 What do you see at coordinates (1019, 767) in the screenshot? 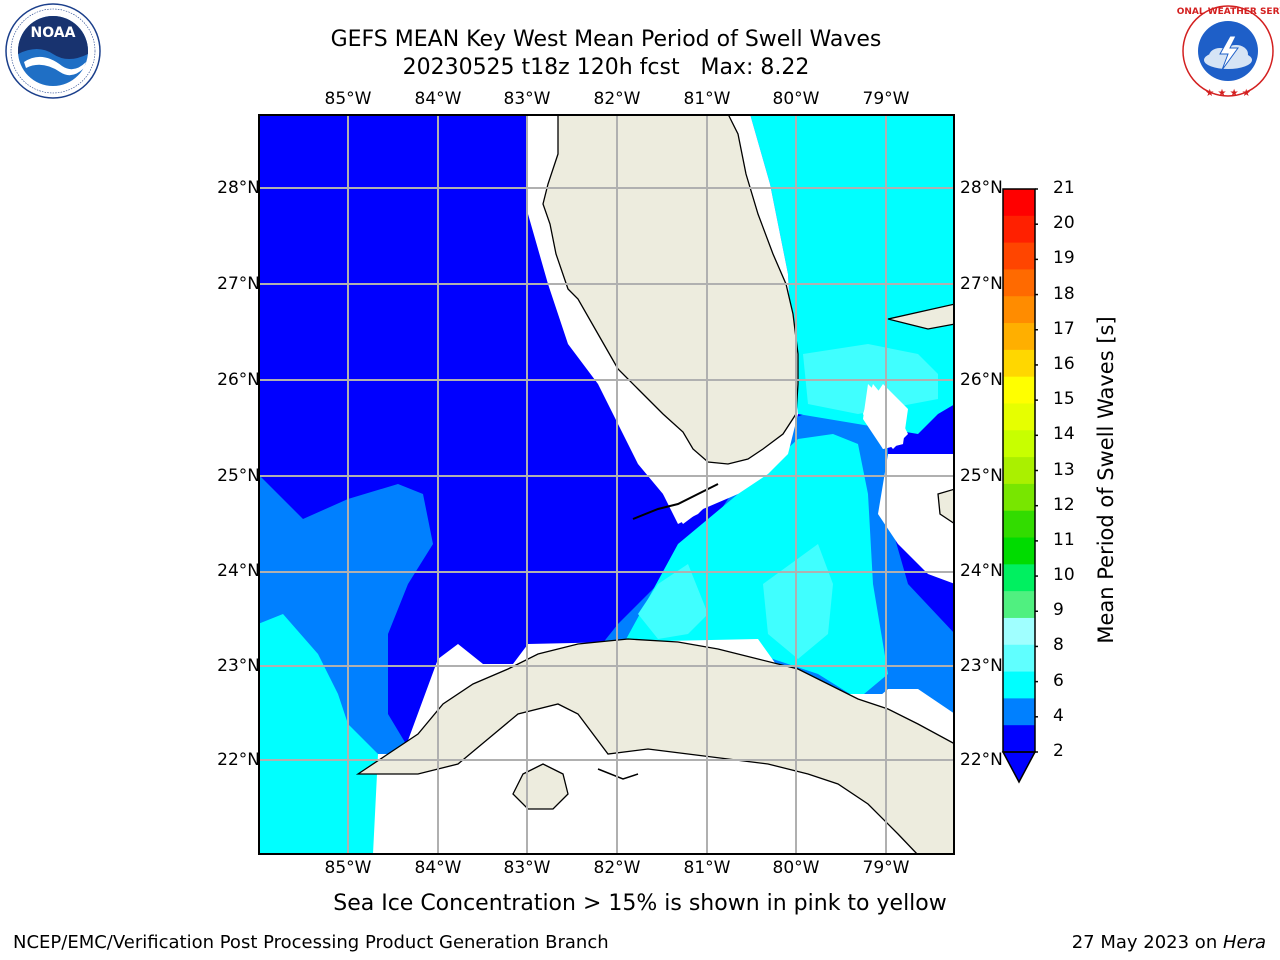
I see `colorbar-extend-arrow` at bounding box center [1019, 767].